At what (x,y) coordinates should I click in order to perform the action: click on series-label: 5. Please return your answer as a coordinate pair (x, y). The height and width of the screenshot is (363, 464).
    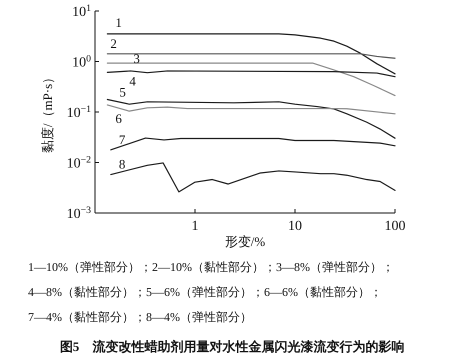
    Looking at the image, I should click on (122, 92).